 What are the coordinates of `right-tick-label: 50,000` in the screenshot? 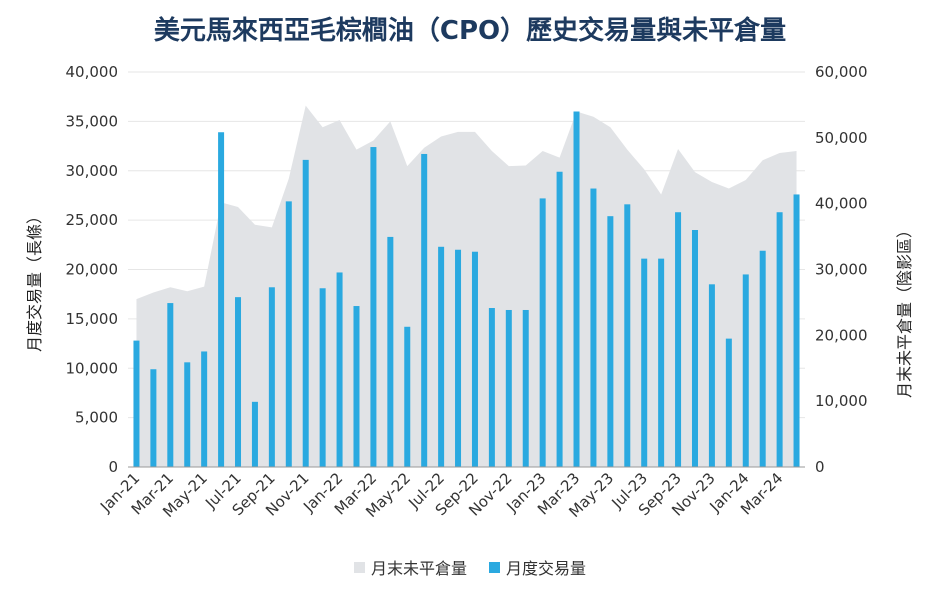 It's located at (841, 138).